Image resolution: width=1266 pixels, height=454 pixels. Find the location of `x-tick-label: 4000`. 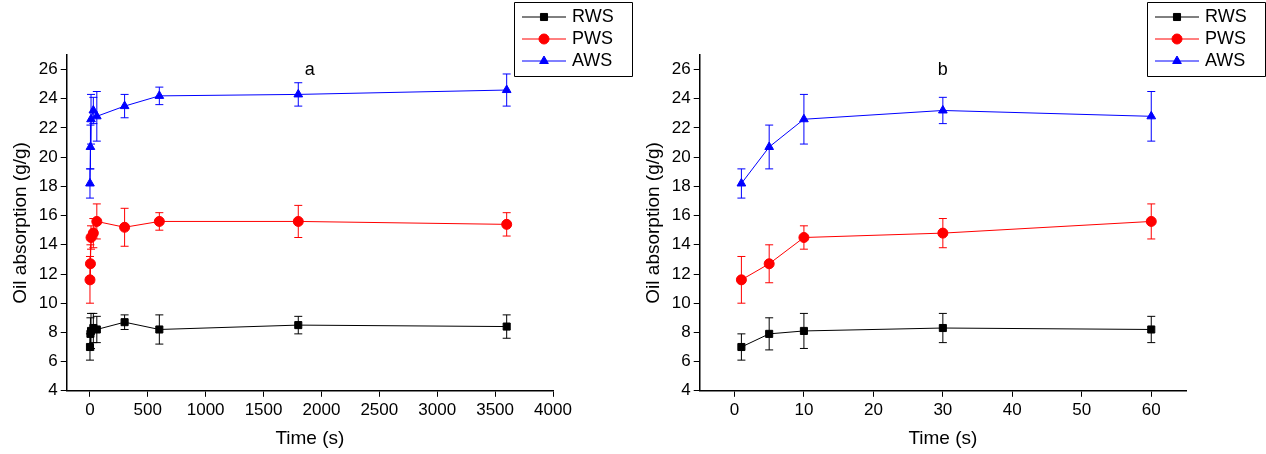

x-tick-label: 4000 is located at coordinates (553, 409).